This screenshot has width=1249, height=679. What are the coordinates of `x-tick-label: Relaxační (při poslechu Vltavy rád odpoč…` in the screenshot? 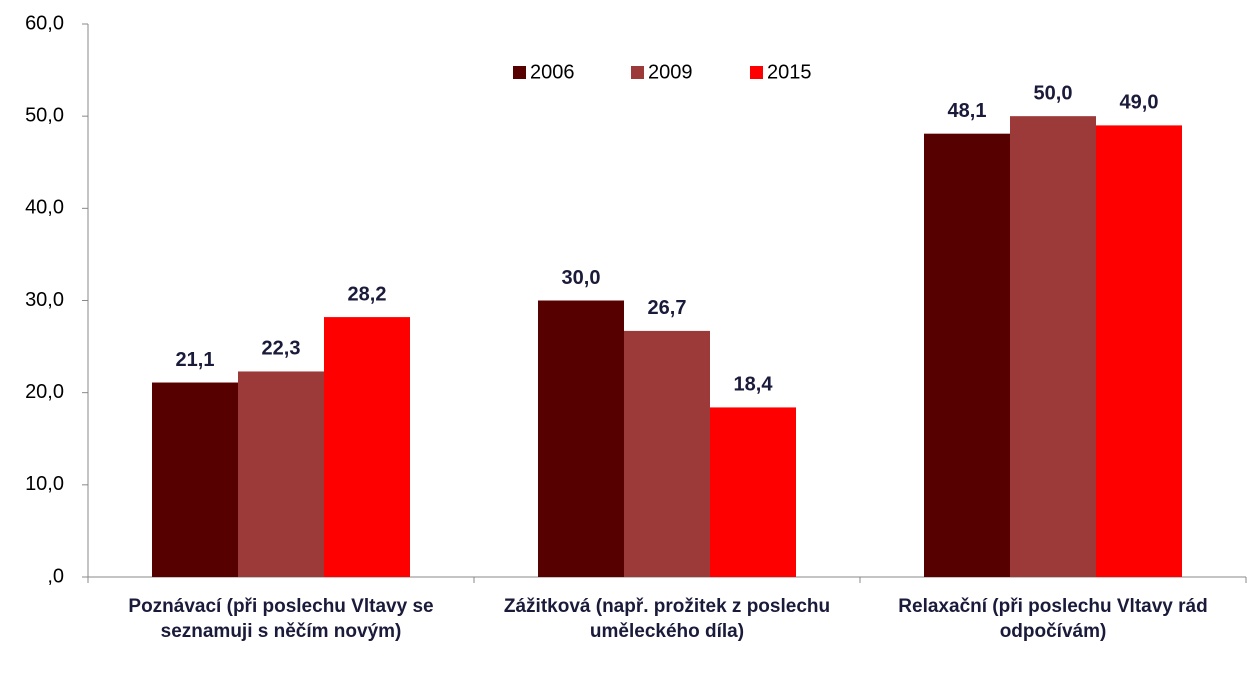 It's located at (1053, 619).